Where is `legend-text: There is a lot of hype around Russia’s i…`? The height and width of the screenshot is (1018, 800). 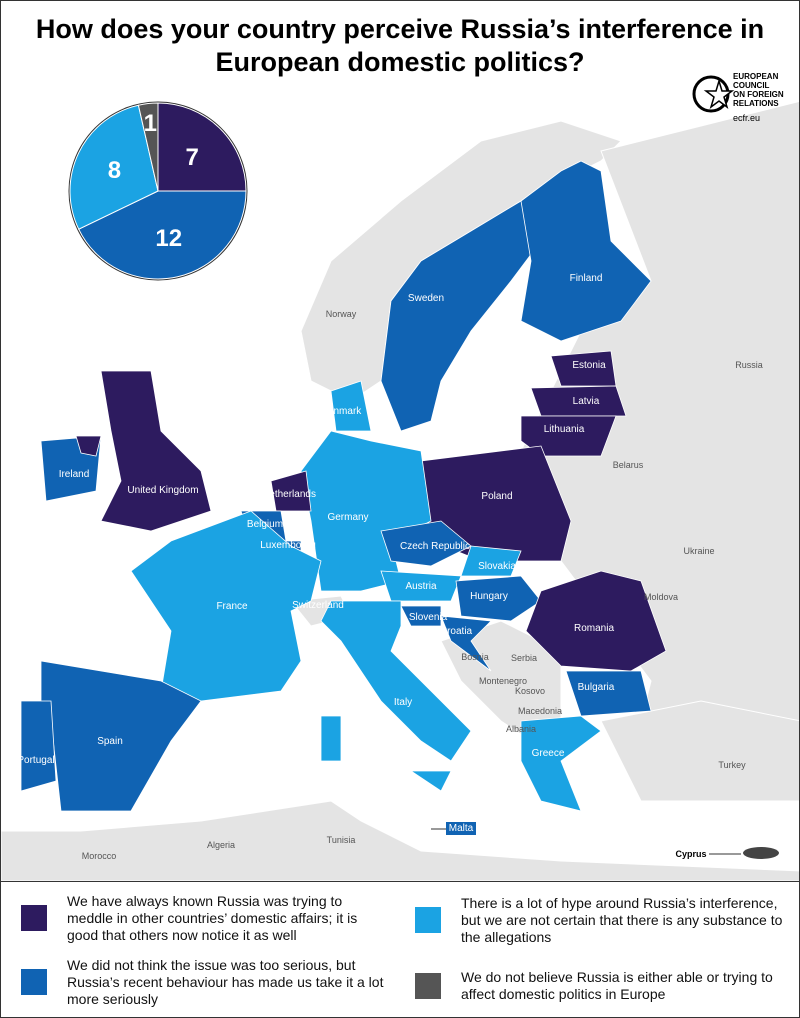
legend-text: There is a lot of hype around Russia’s i… is located at coordinates (622, 919).